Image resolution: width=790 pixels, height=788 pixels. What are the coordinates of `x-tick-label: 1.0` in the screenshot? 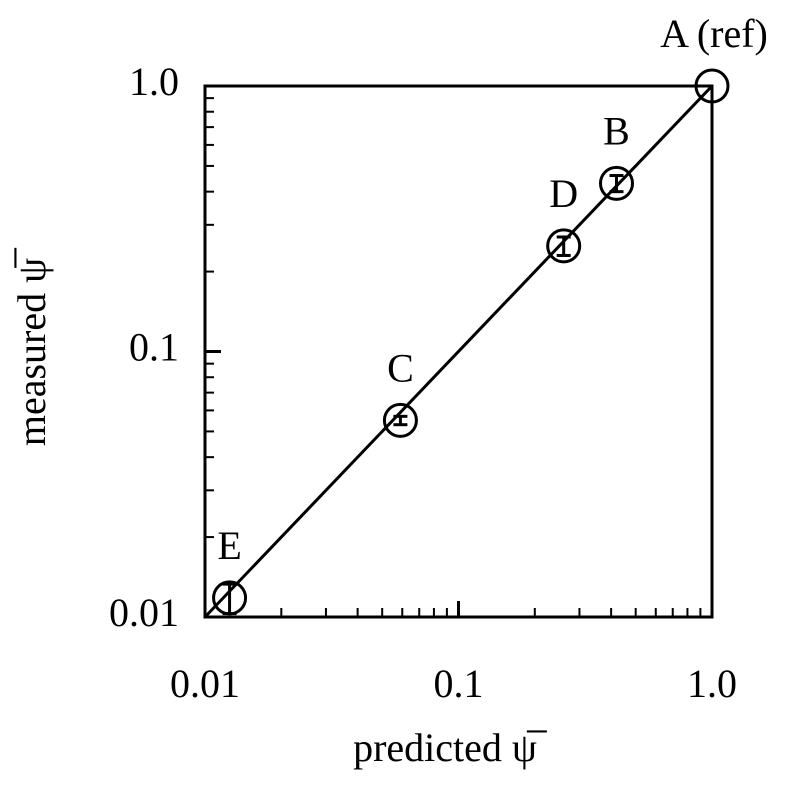 It's located at (712, 683).